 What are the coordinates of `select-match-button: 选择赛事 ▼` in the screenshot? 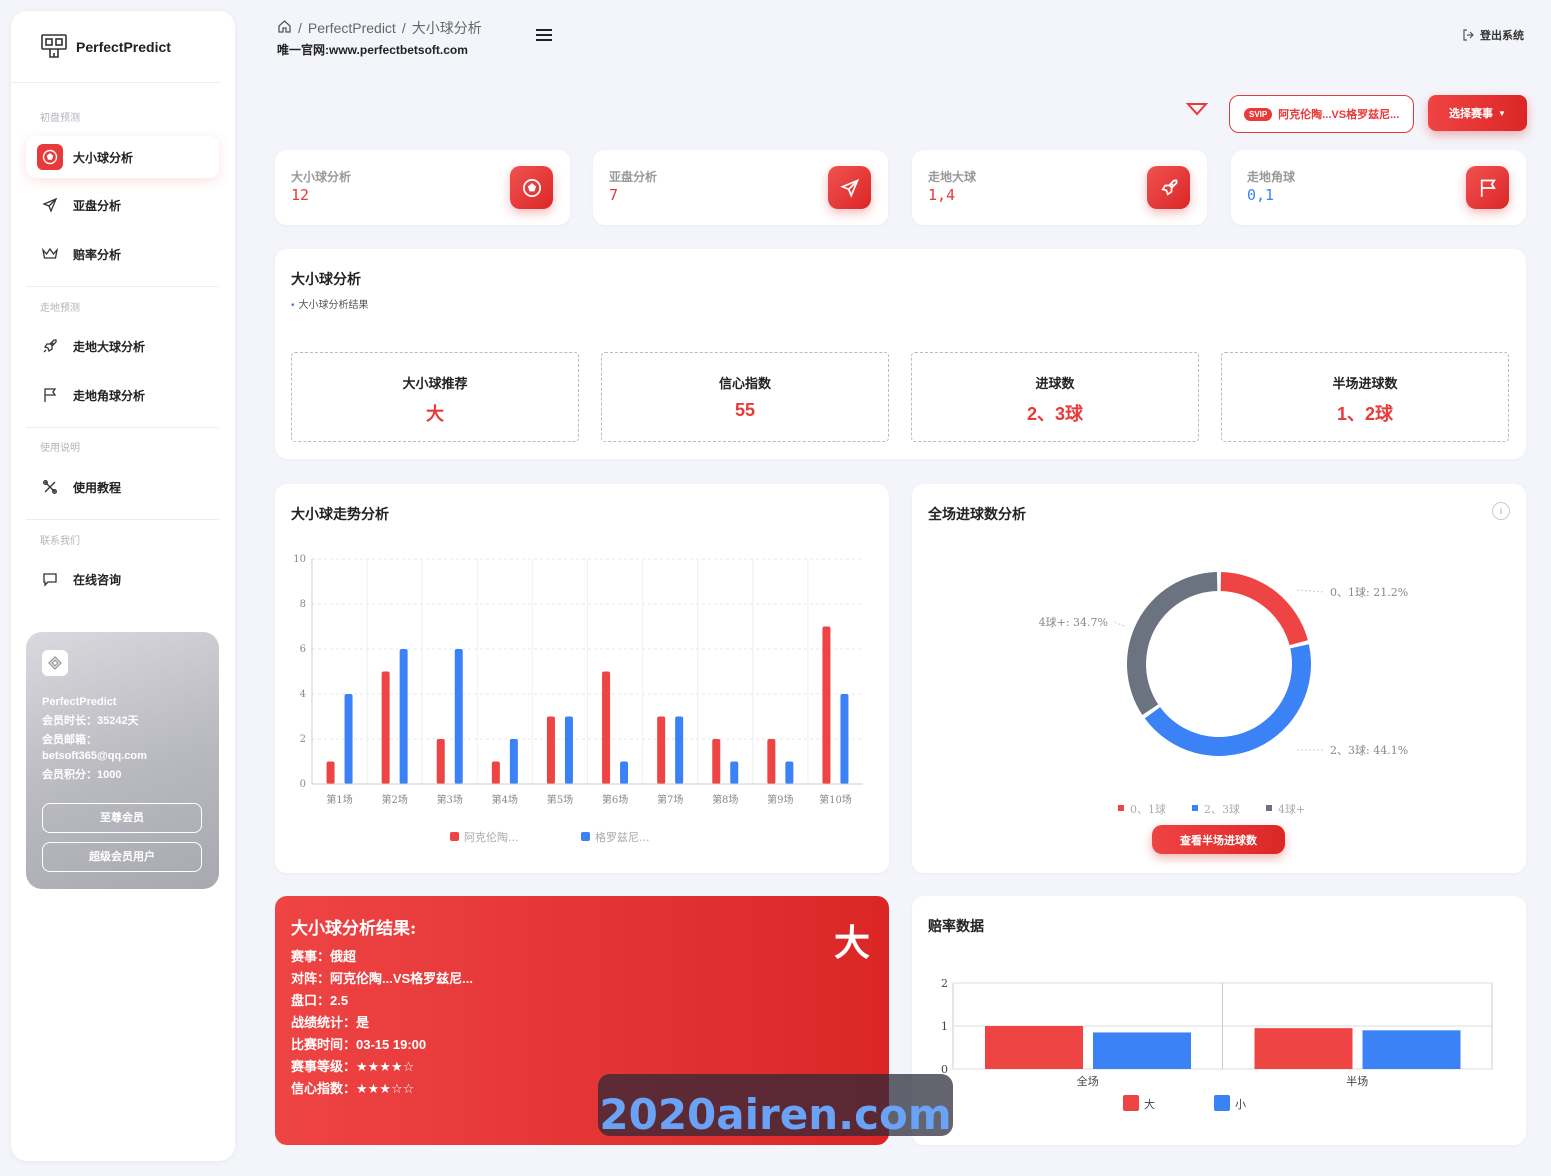 It's located at (1477, 113).